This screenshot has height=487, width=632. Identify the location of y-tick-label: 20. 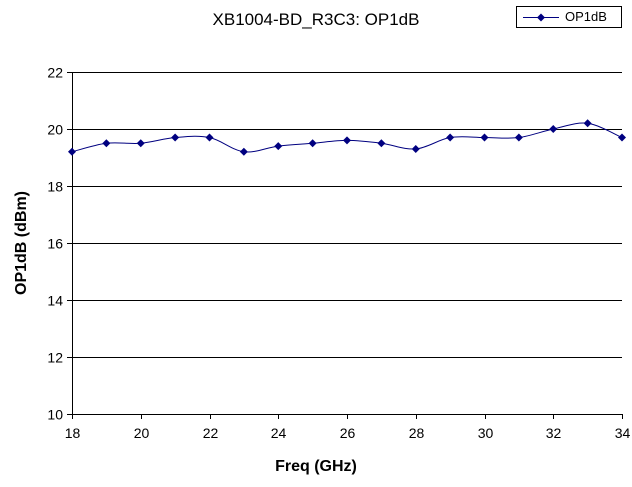
(55, 130).